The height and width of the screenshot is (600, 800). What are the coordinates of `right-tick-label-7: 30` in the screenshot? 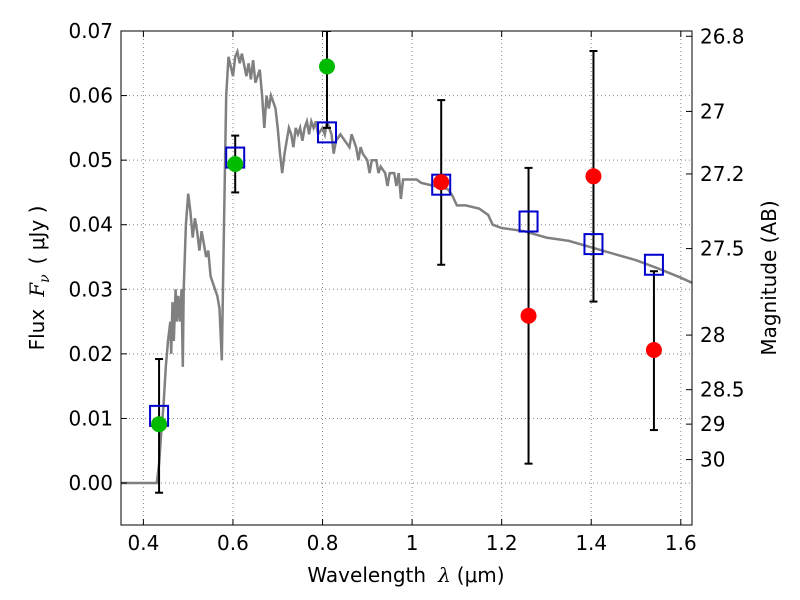 It's located at (712, 460).